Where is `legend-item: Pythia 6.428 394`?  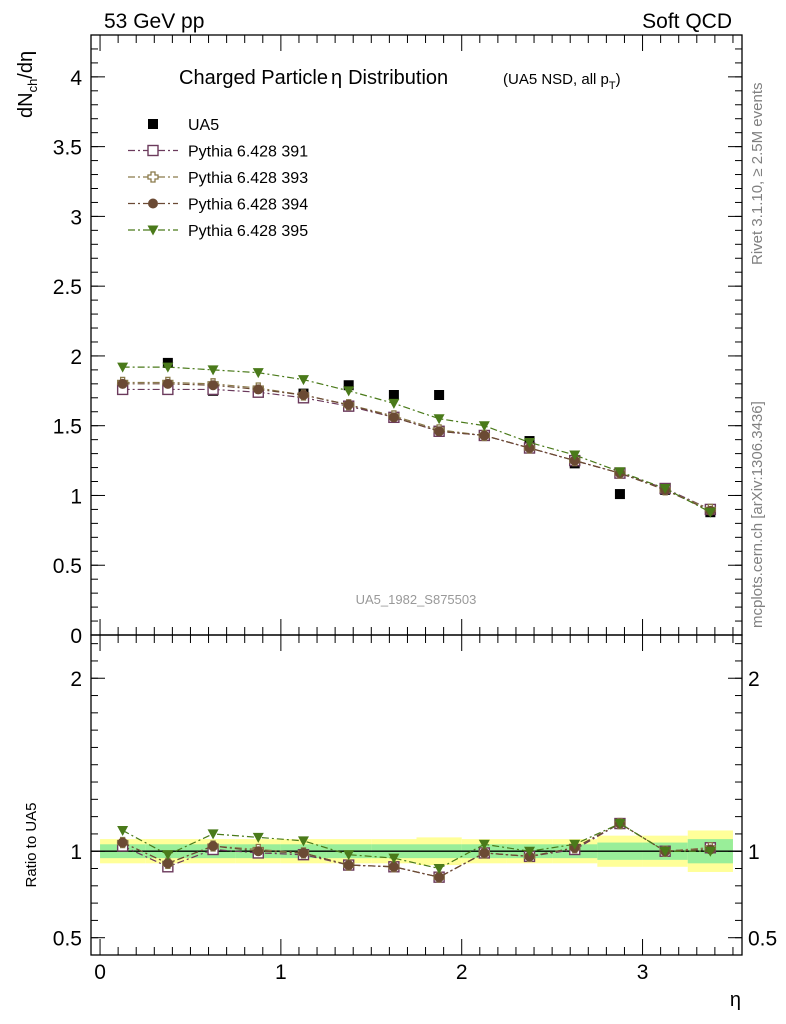
legend-item: Pythia 6.428 394 is located at coordinates (218, 205).